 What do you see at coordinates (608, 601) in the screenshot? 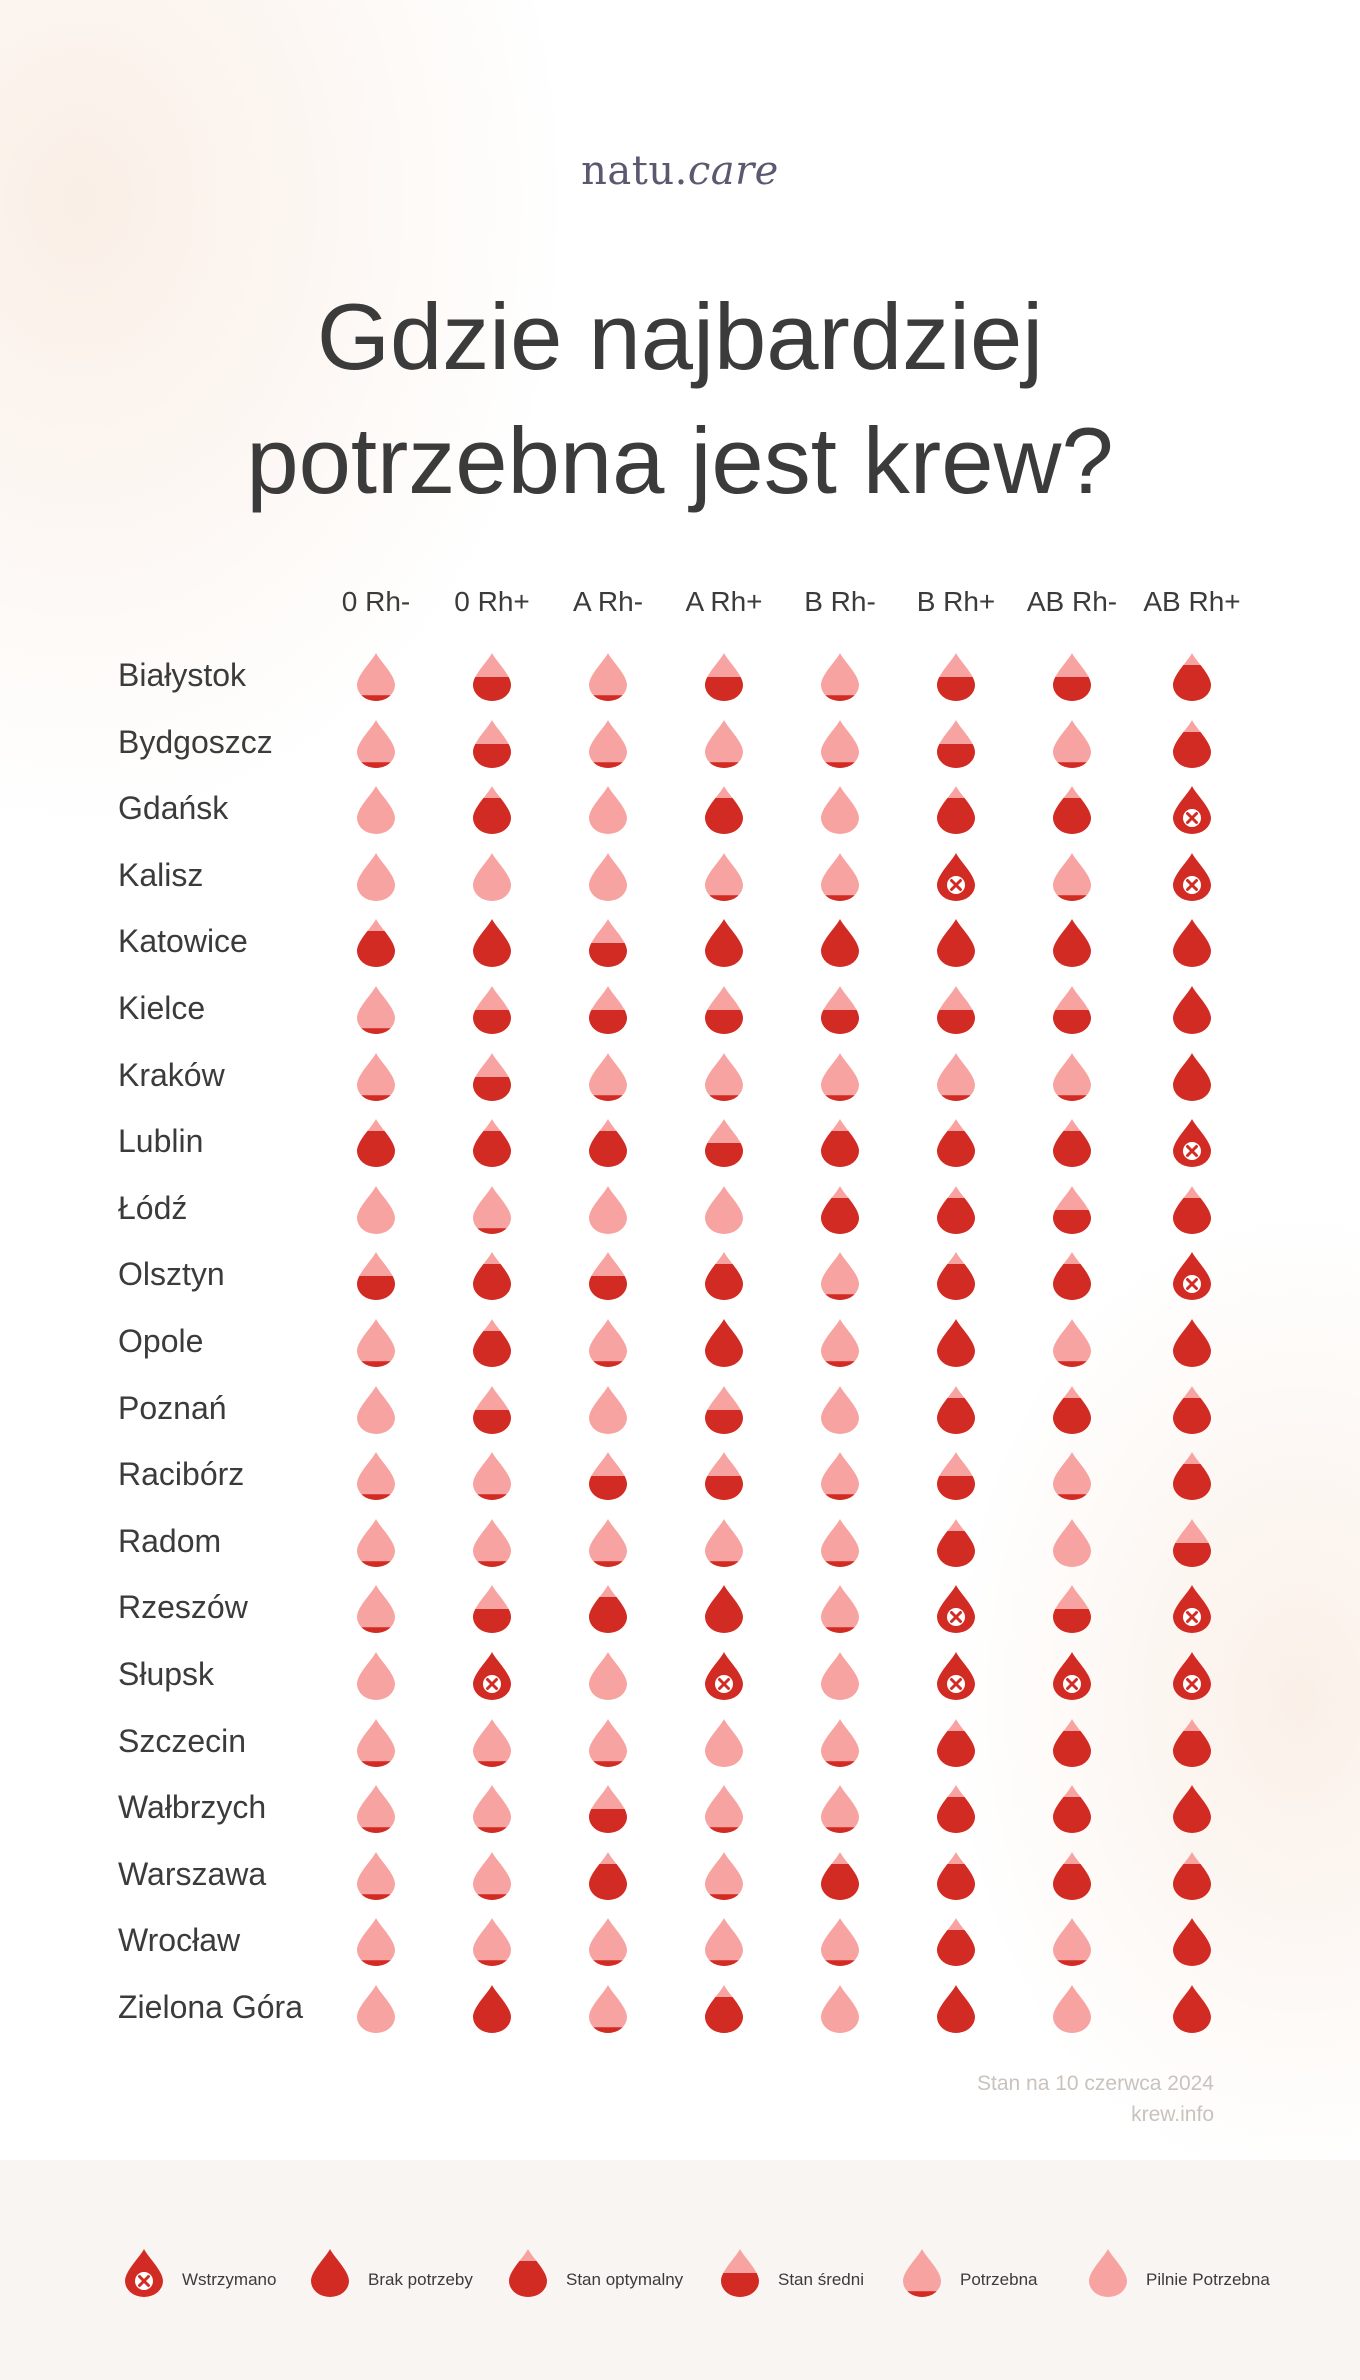
I see `column-header: A Rh-` at bounding box center [608, 601].